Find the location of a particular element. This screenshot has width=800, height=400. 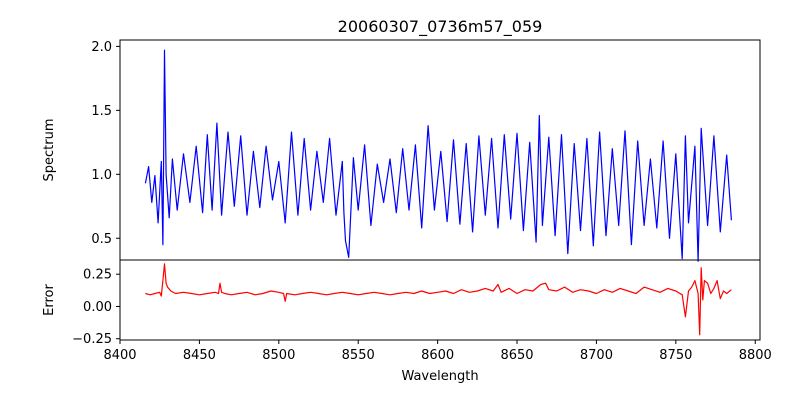

error-x-tick-label: 8650 is located at coordinates (516, 355).